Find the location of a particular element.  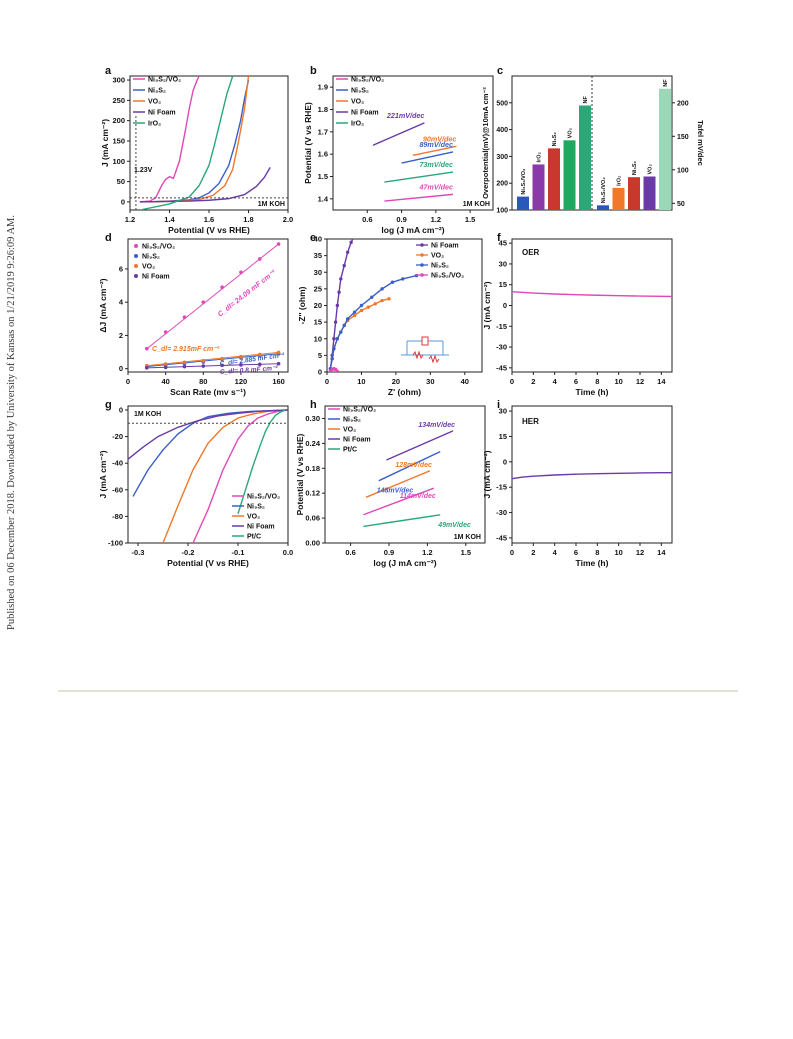

bar-label: NF is located at coordinates (666, 83).